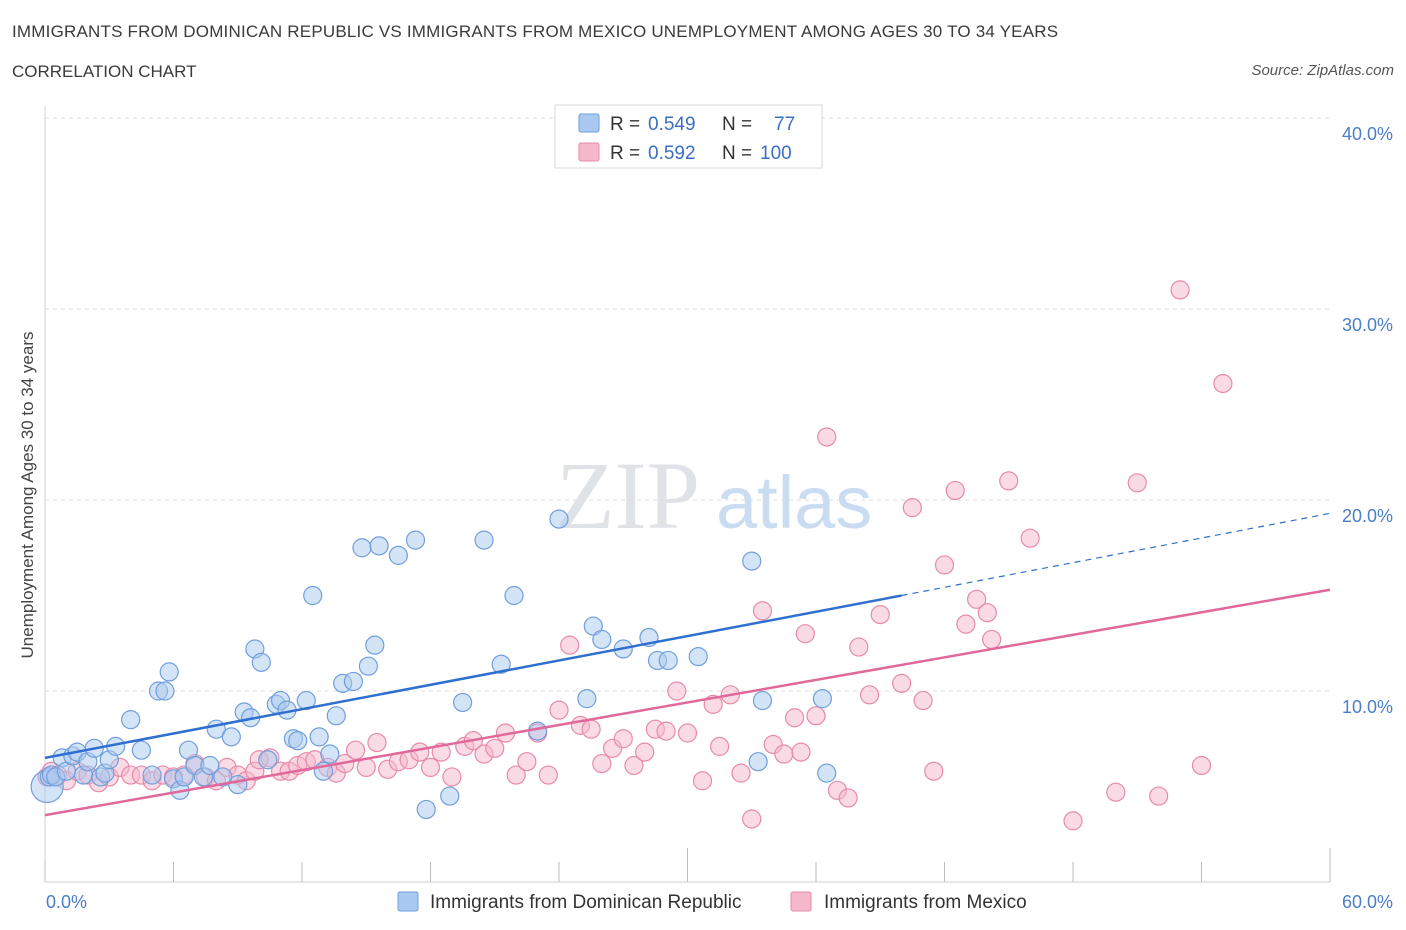 The image size is (1406, 930). I want to click on y-tick-labels: 10.0% 20.0% 30.0% 40.0%, so click(1367, 420).